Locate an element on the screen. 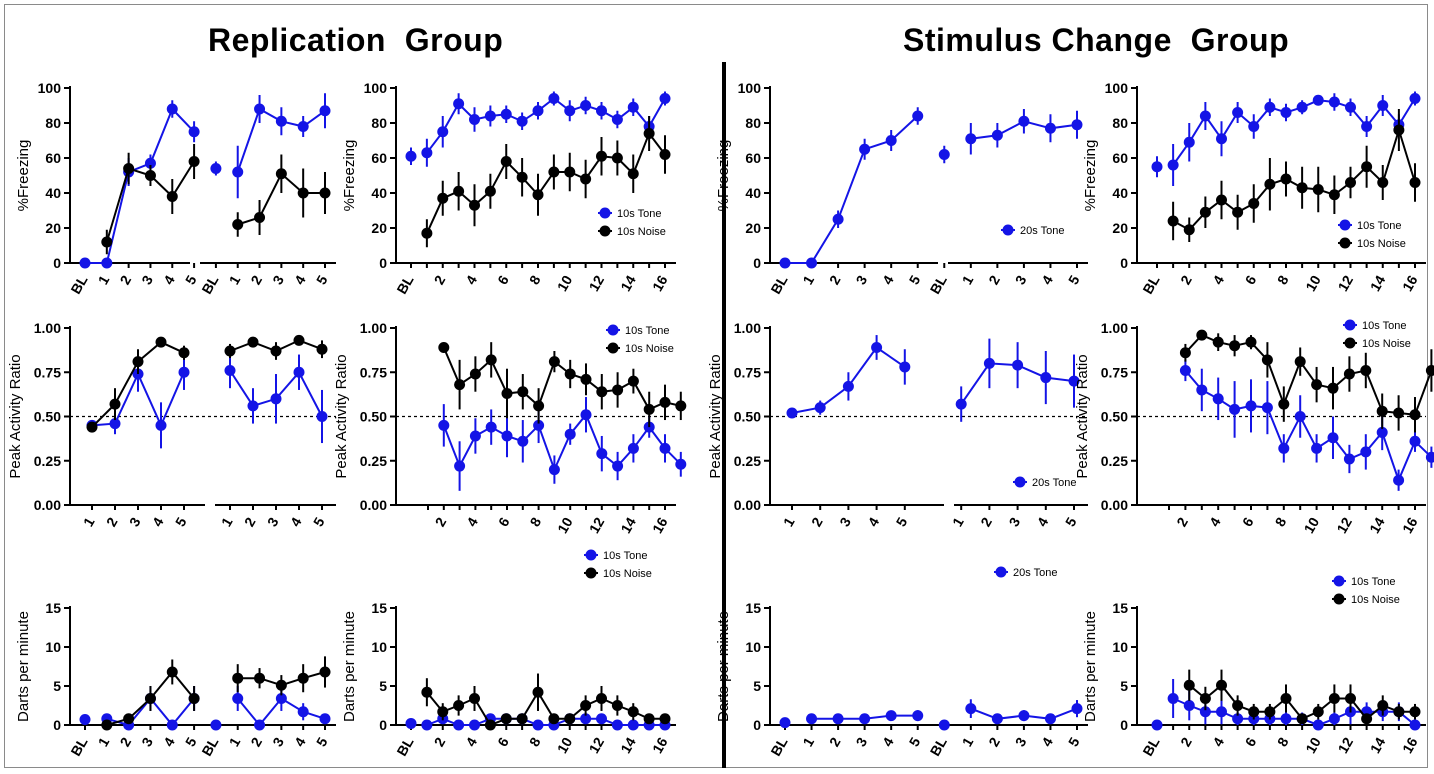  x-tick-label: 10 is located at coordinates (1312, 525).